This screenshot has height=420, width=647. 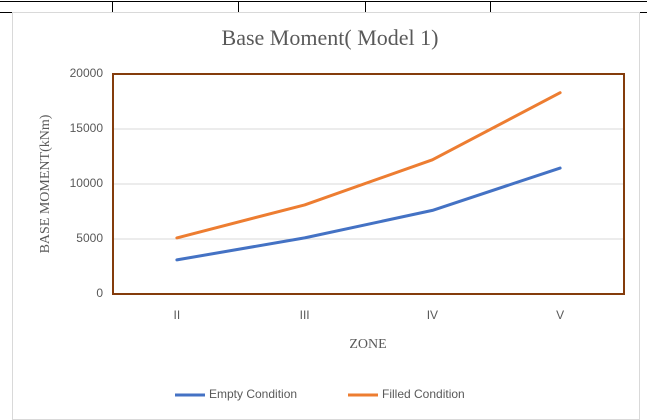 What do you see at coordinates (367, 344) in the screenshot?
I see `x-axis-label: ZONE` at bounding box center [367, 344].